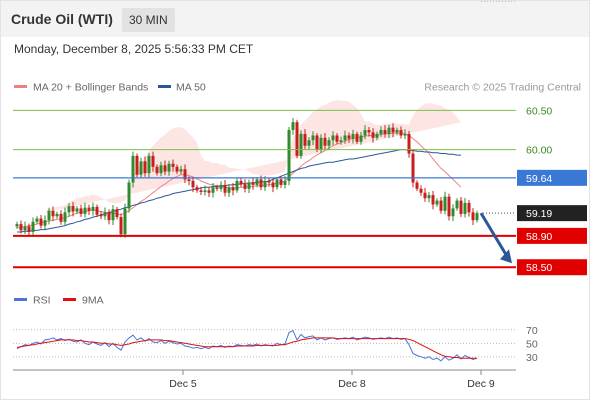 The width and height of the screenshot is (590, 400). Describe the element at coordinates (539, 151) in the screenshot. I see `resistance-label-60.00: 60.00` at that location.